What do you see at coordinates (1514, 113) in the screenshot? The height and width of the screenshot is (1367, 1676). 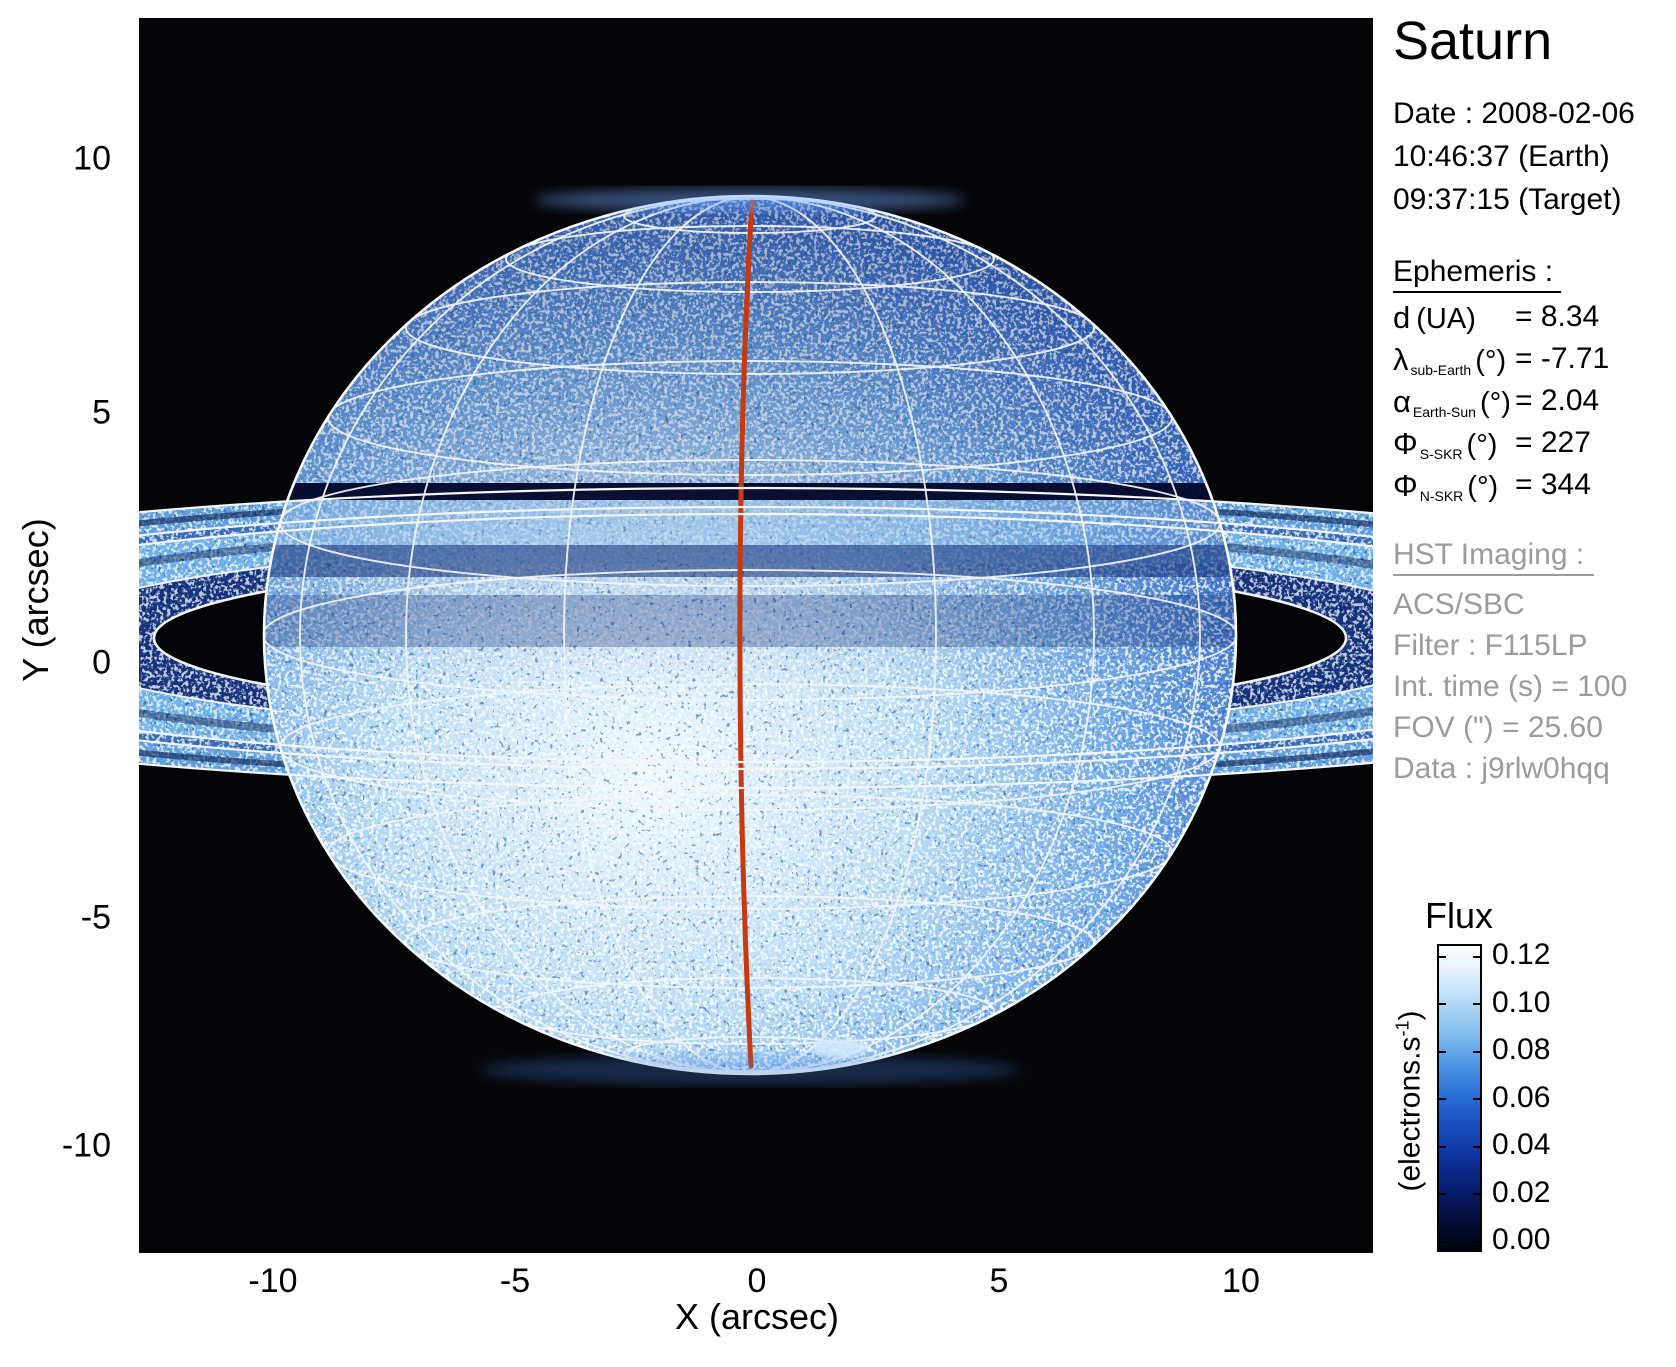 I see `observation-date: Date : 2008-02-06` at bounding box center [1514, 113].